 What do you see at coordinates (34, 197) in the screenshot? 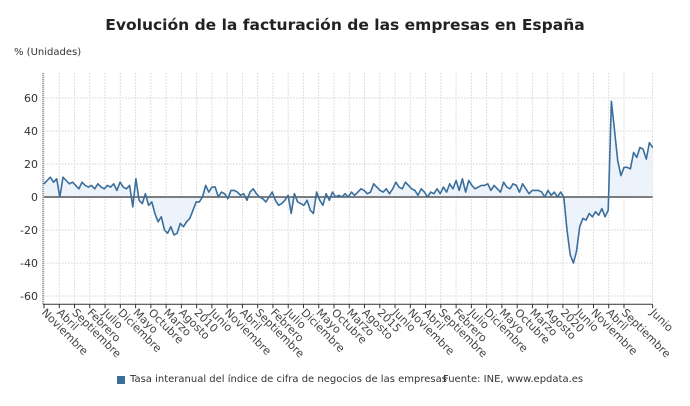
I see `y-tick-label: 0` at bounding box center [34, 197].